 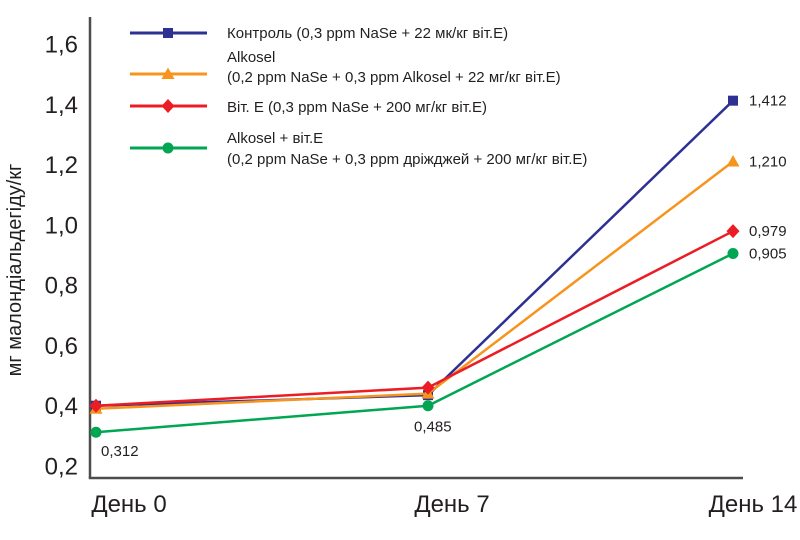 What do you see at coordinates (15, 270) in the screenshot?
I see `y-axis-title: мг малондіальдегіду/кг` at bounding box center [15, 270].